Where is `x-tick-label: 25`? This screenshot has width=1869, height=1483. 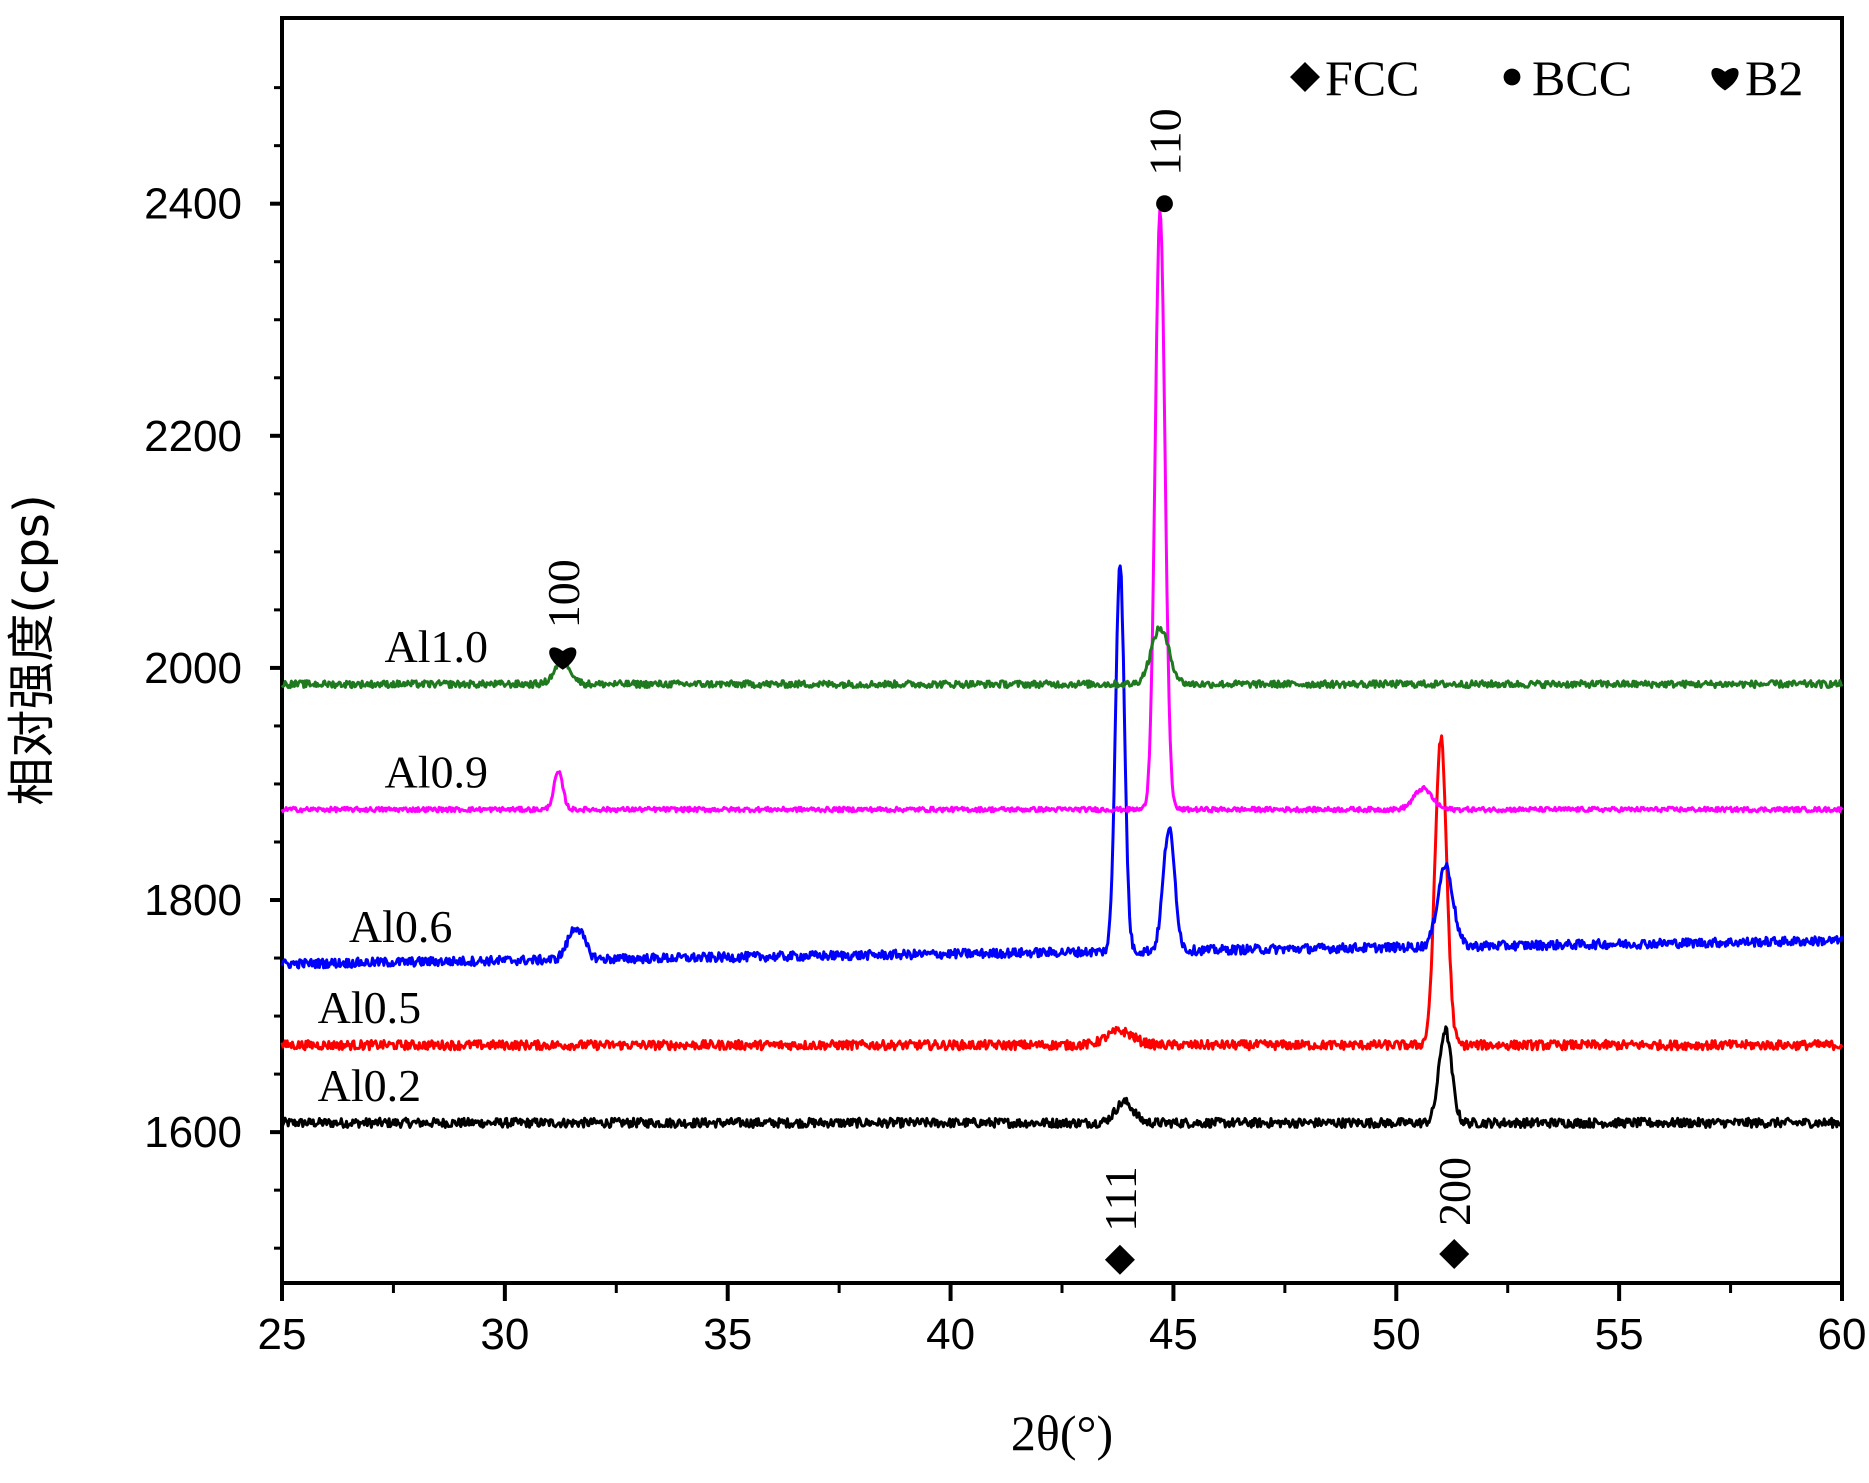 x-tick-label: 25 is located at coordinates (282, 1334).